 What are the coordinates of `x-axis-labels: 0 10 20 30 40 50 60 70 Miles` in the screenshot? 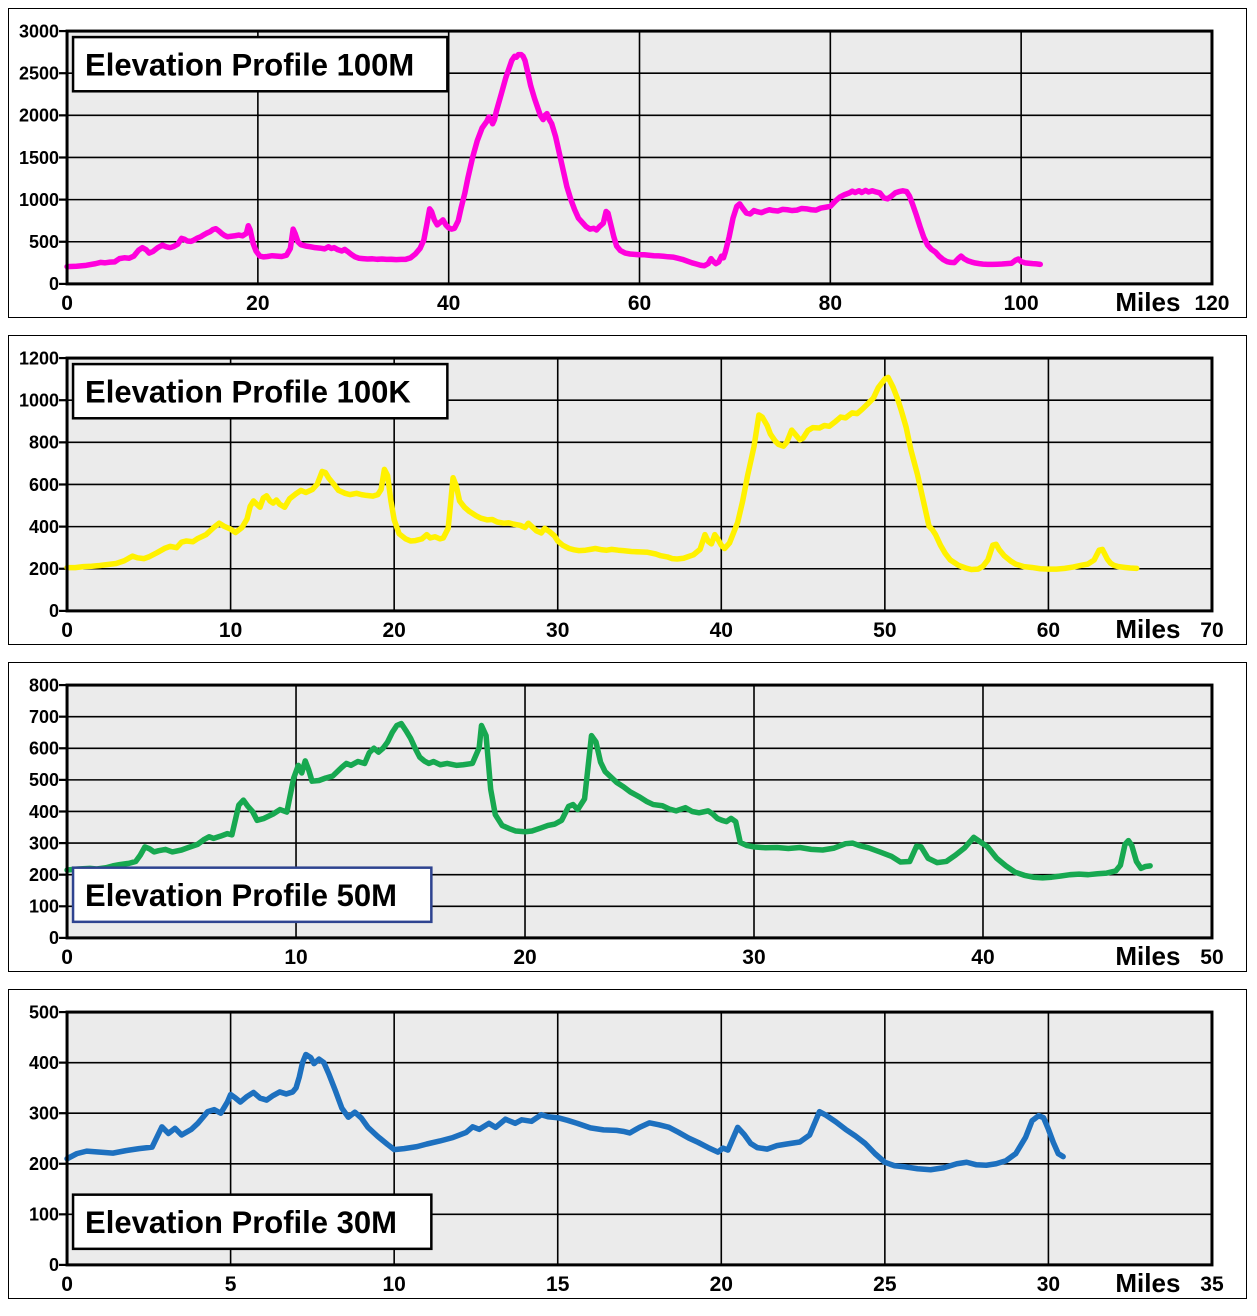 It's located at (642, 629).